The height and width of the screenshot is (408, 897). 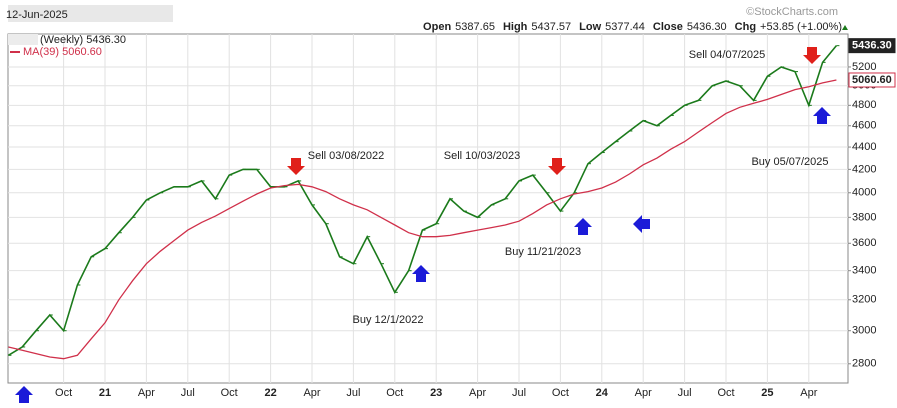 I want to click on title-redacted, so click(x=90, y=13).